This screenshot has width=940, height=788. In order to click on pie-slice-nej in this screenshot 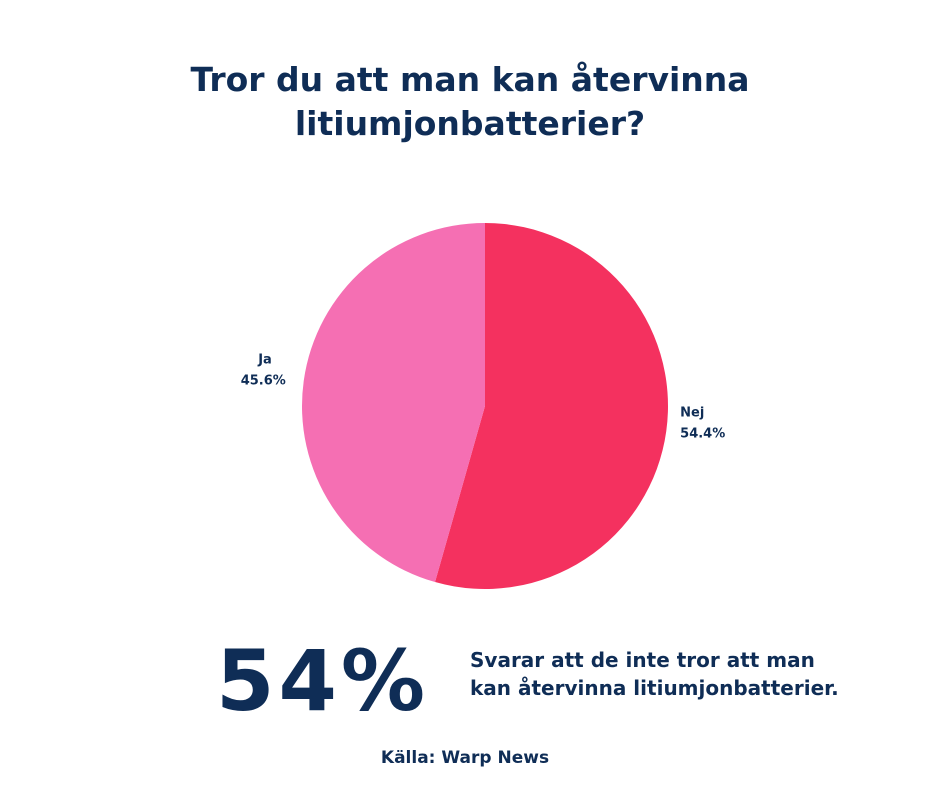, I will do `click(551, 406)`.